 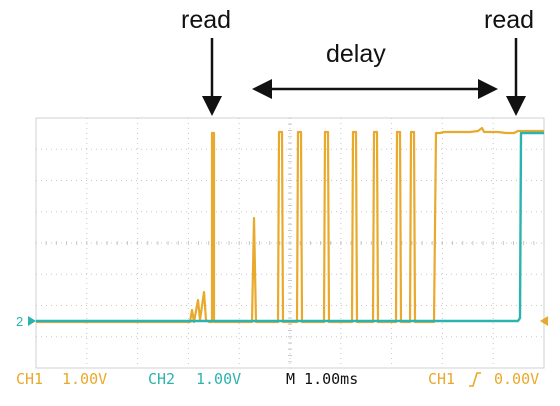 What do you see at coordinates (322, 379) in the screenshot?
I see `timebase: M 1.00ms` at bounding box center [322, 379].